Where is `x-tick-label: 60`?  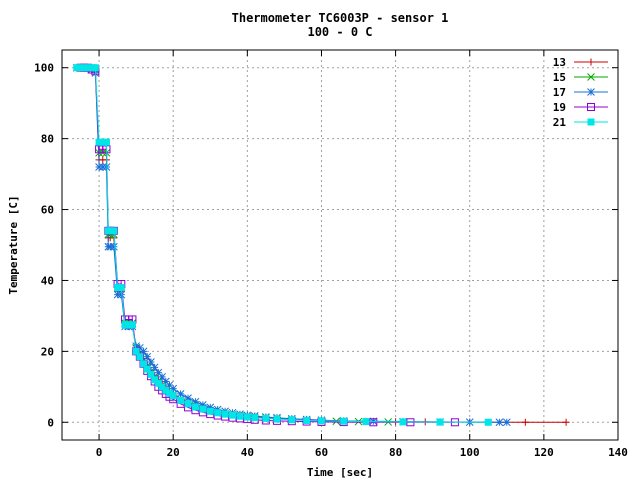 x-tick-label: 60 is located at coordinates (321, 452).